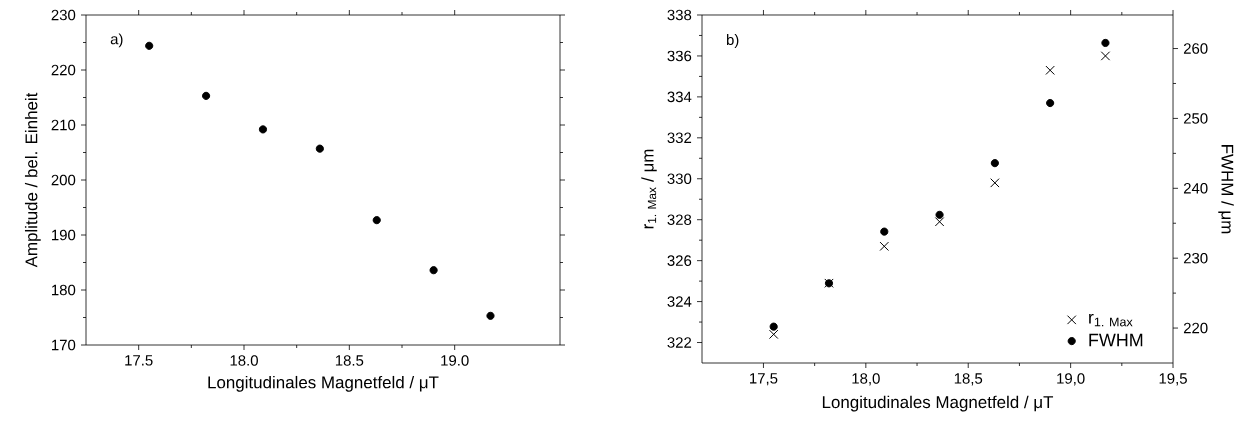 The image size is (1256, 429). Describe the element at coordinates (1071, 379) in the screenshot. I see `x-tick-label: 19,0` at that location.